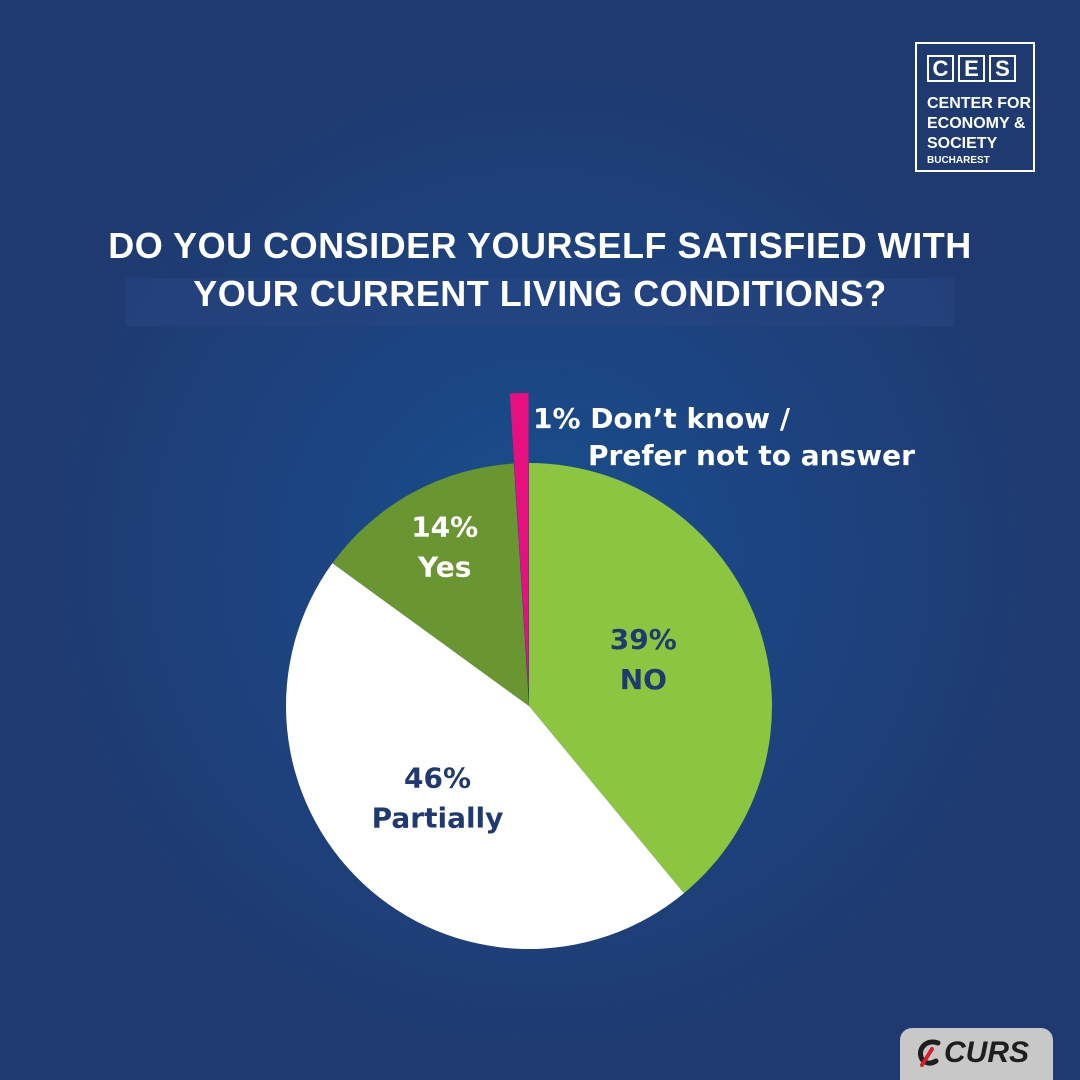  What do you see at coordinates (929, 1053) in the screenshot?
I see `curs-swoosh-icon` at bounding box center [929, 1053].